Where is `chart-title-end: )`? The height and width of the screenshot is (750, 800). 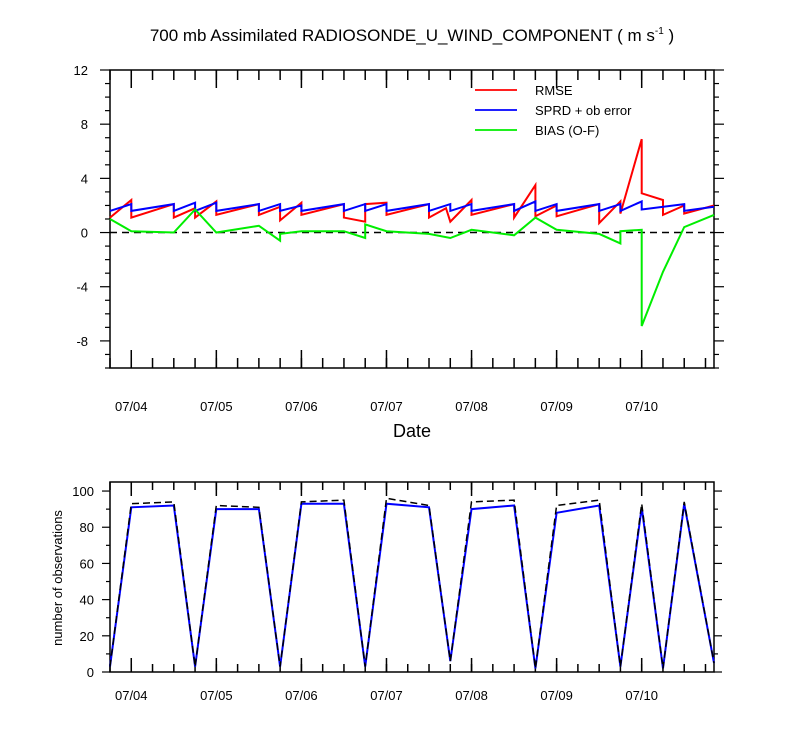 chart-title-end: ) is located at coordinates (669, 35).